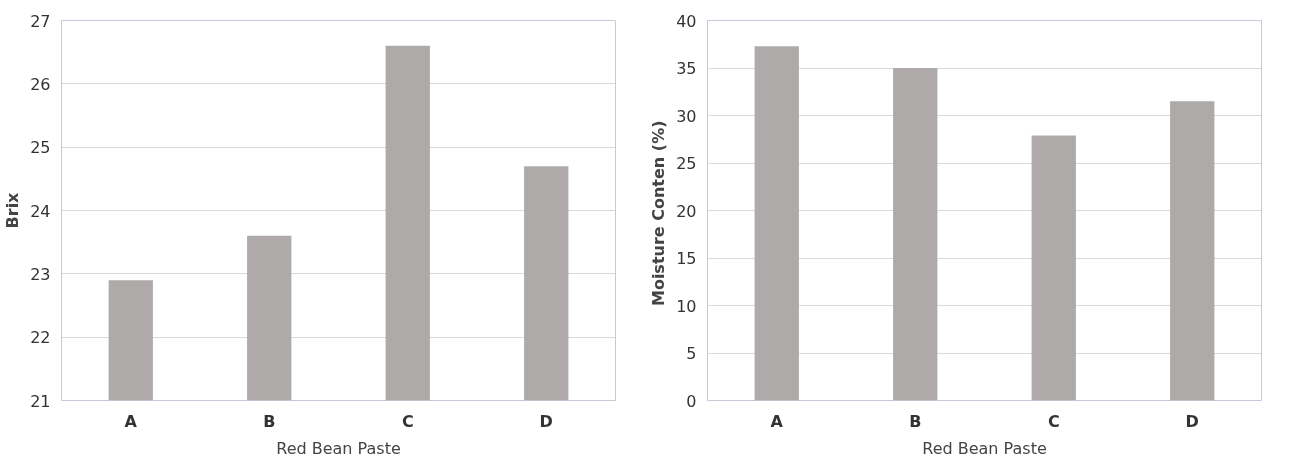 The width and height of the screenshot is (1291, 466). I want to click on y-tick-label: 27, so click(40, 21).